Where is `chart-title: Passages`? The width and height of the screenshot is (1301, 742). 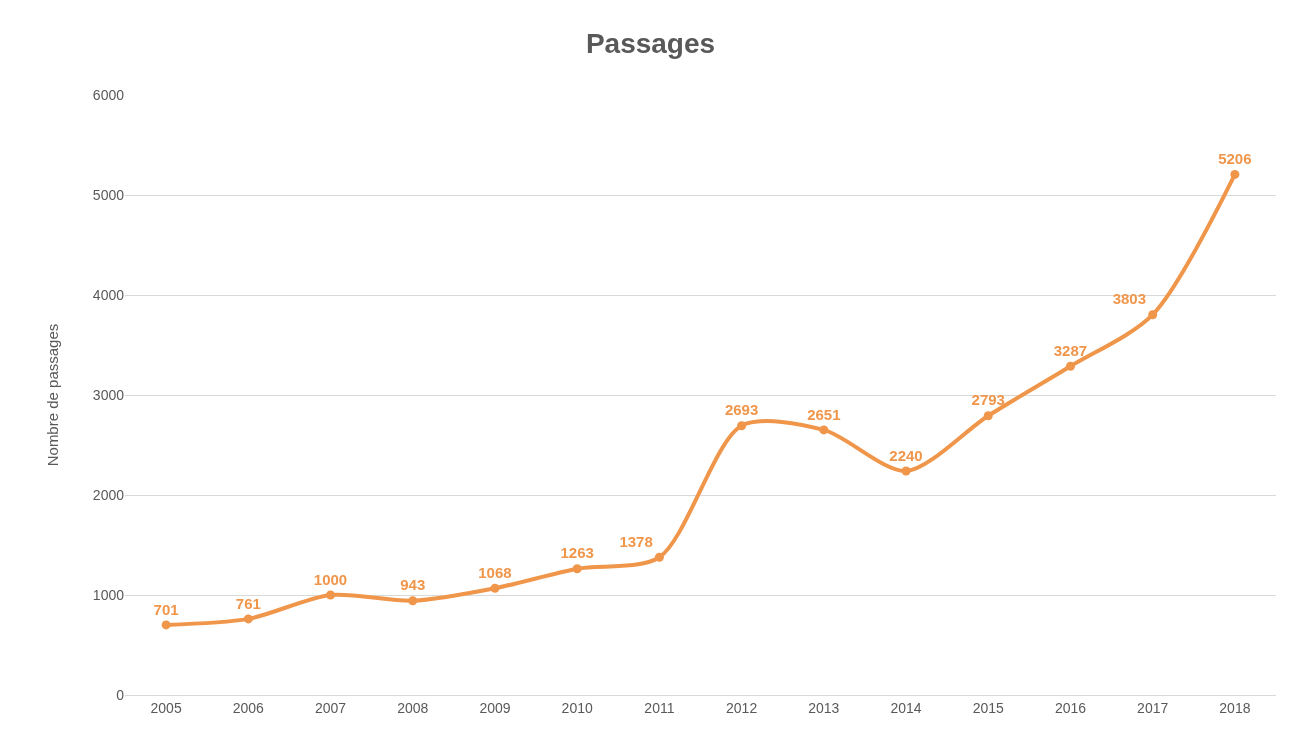 chart-title: Passages is located at coordinates (650, 43).